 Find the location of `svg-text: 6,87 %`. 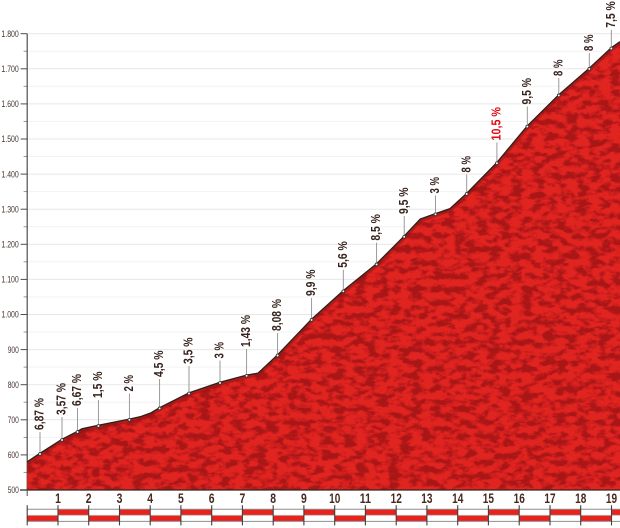

svg-text: 6,87 % is located at coordinates (40, 414).